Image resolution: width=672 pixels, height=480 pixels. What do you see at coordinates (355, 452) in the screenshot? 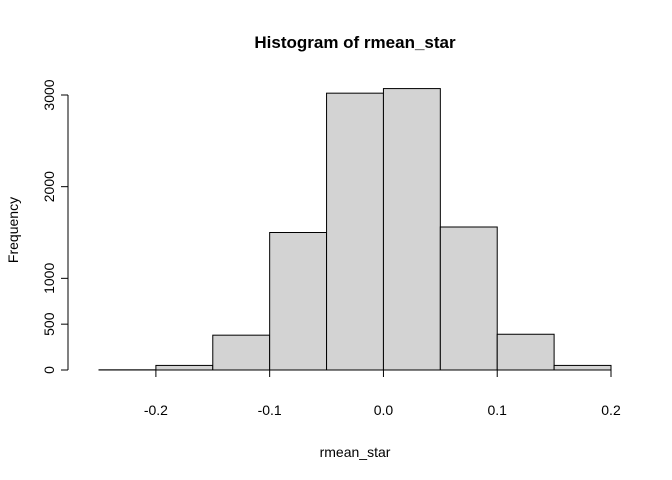
I see `x-axis-label: rmean_star` at bounding box center [355, 452].